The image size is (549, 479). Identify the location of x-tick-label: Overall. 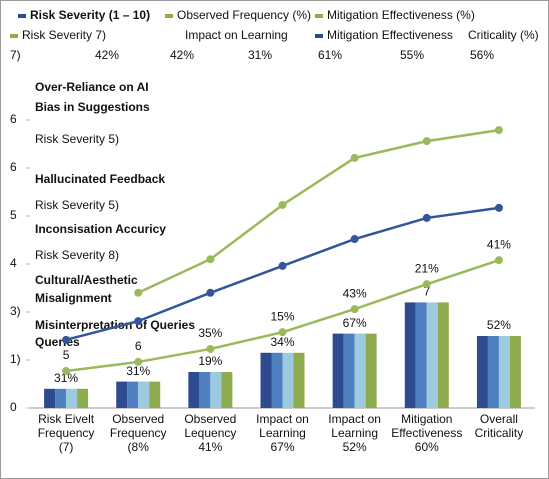
(499, 419).